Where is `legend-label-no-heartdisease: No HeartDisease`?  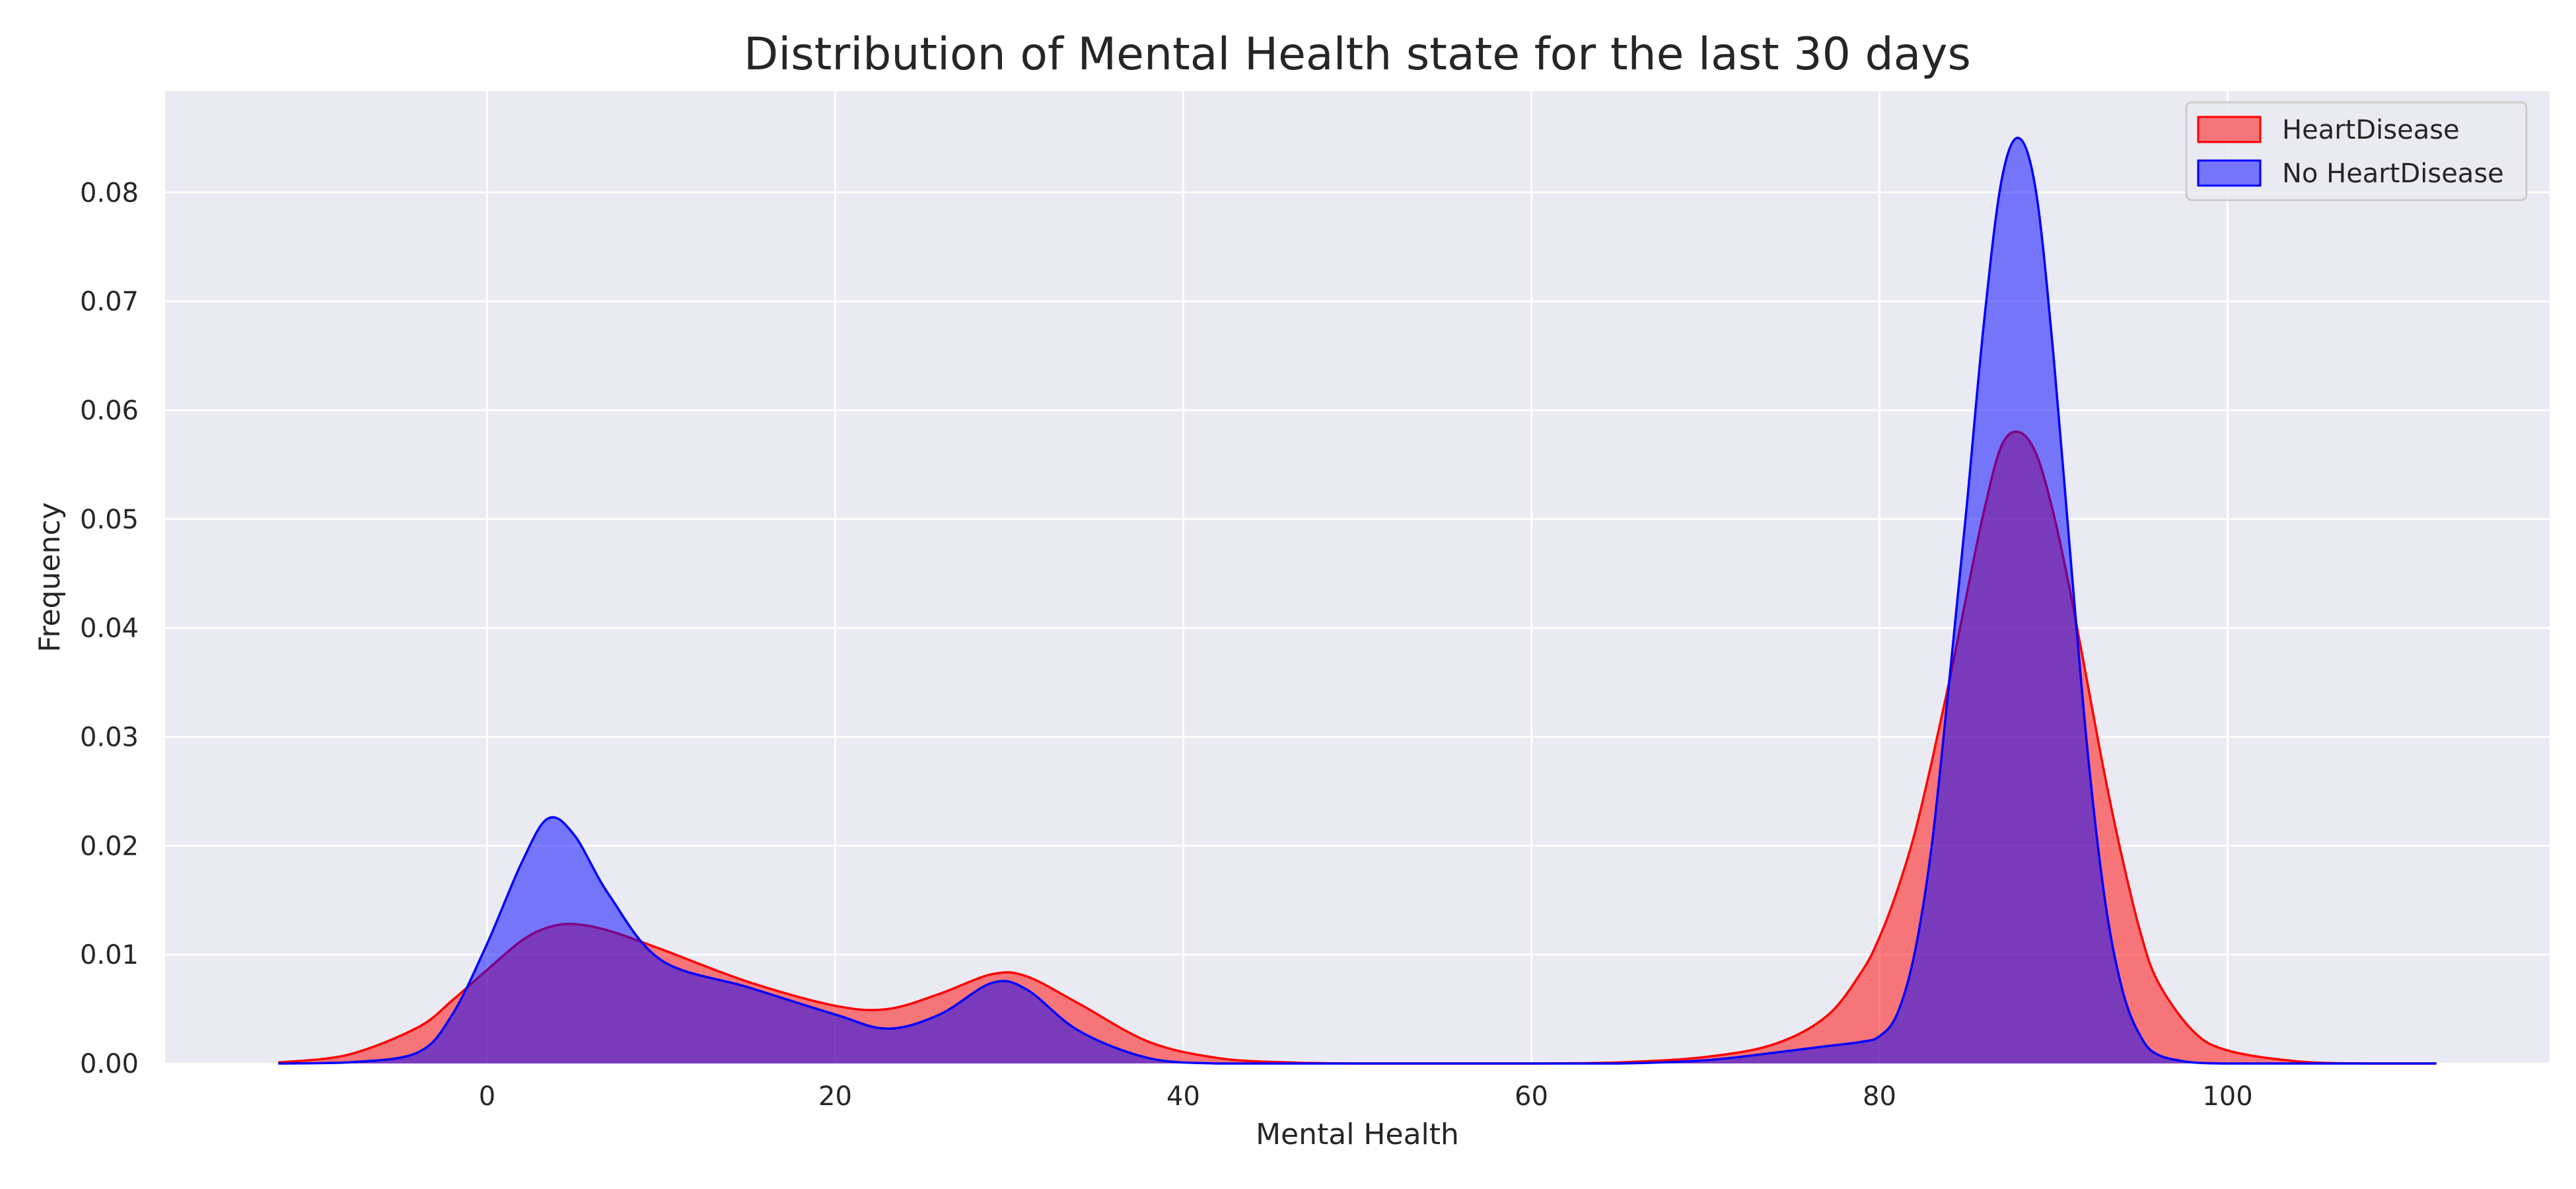
legend-label-no-heartdisease: No HeartDisease is located at coordinates (2393, 174).